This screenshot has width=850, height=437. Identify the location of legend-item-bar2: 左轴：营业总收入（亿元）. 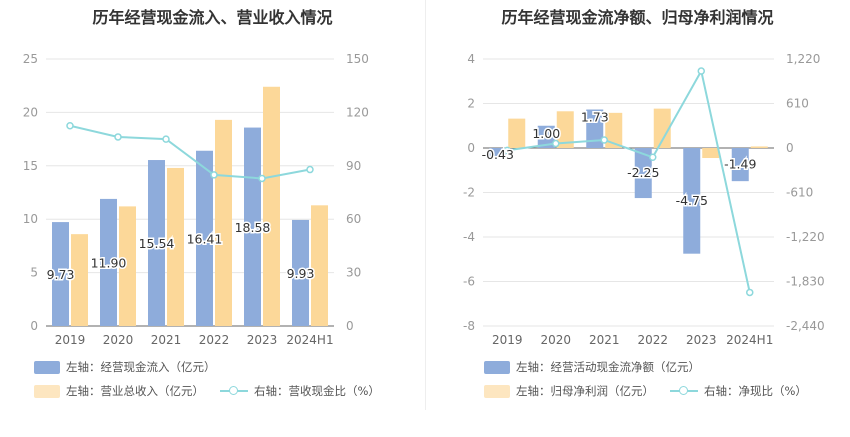
(119, 391).